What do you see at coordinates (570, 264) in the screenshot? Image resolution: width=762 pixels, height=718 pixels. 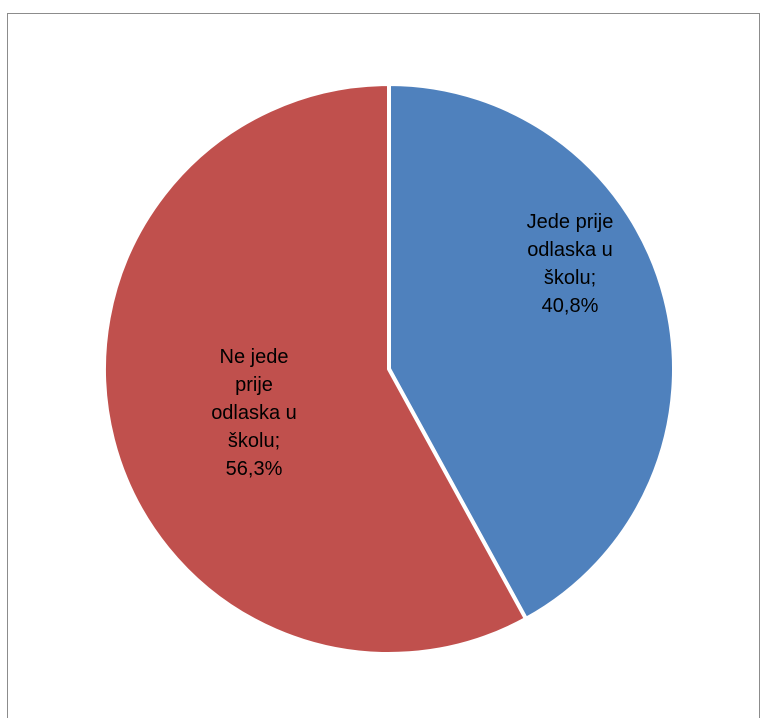 I see `slice-label-1: Jede prije odlaska u školu; 40,8%` at bounding box center [570, 264].